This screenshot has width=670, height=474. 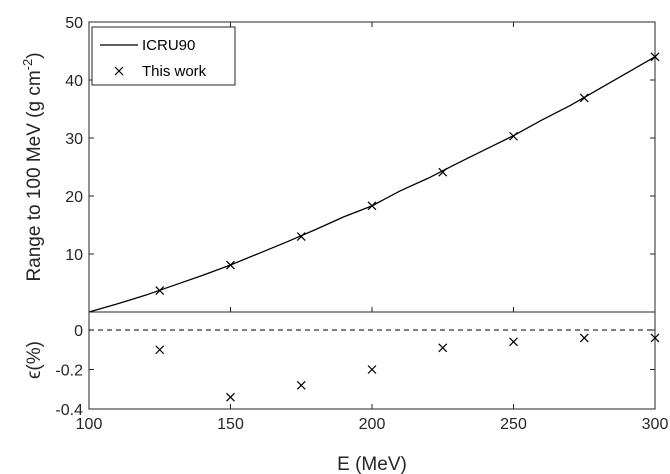 What do you see at coordinates (74, 255) in the screenshot?
I see `top-y-tick-label: 10` at bounding box center [74, 255].